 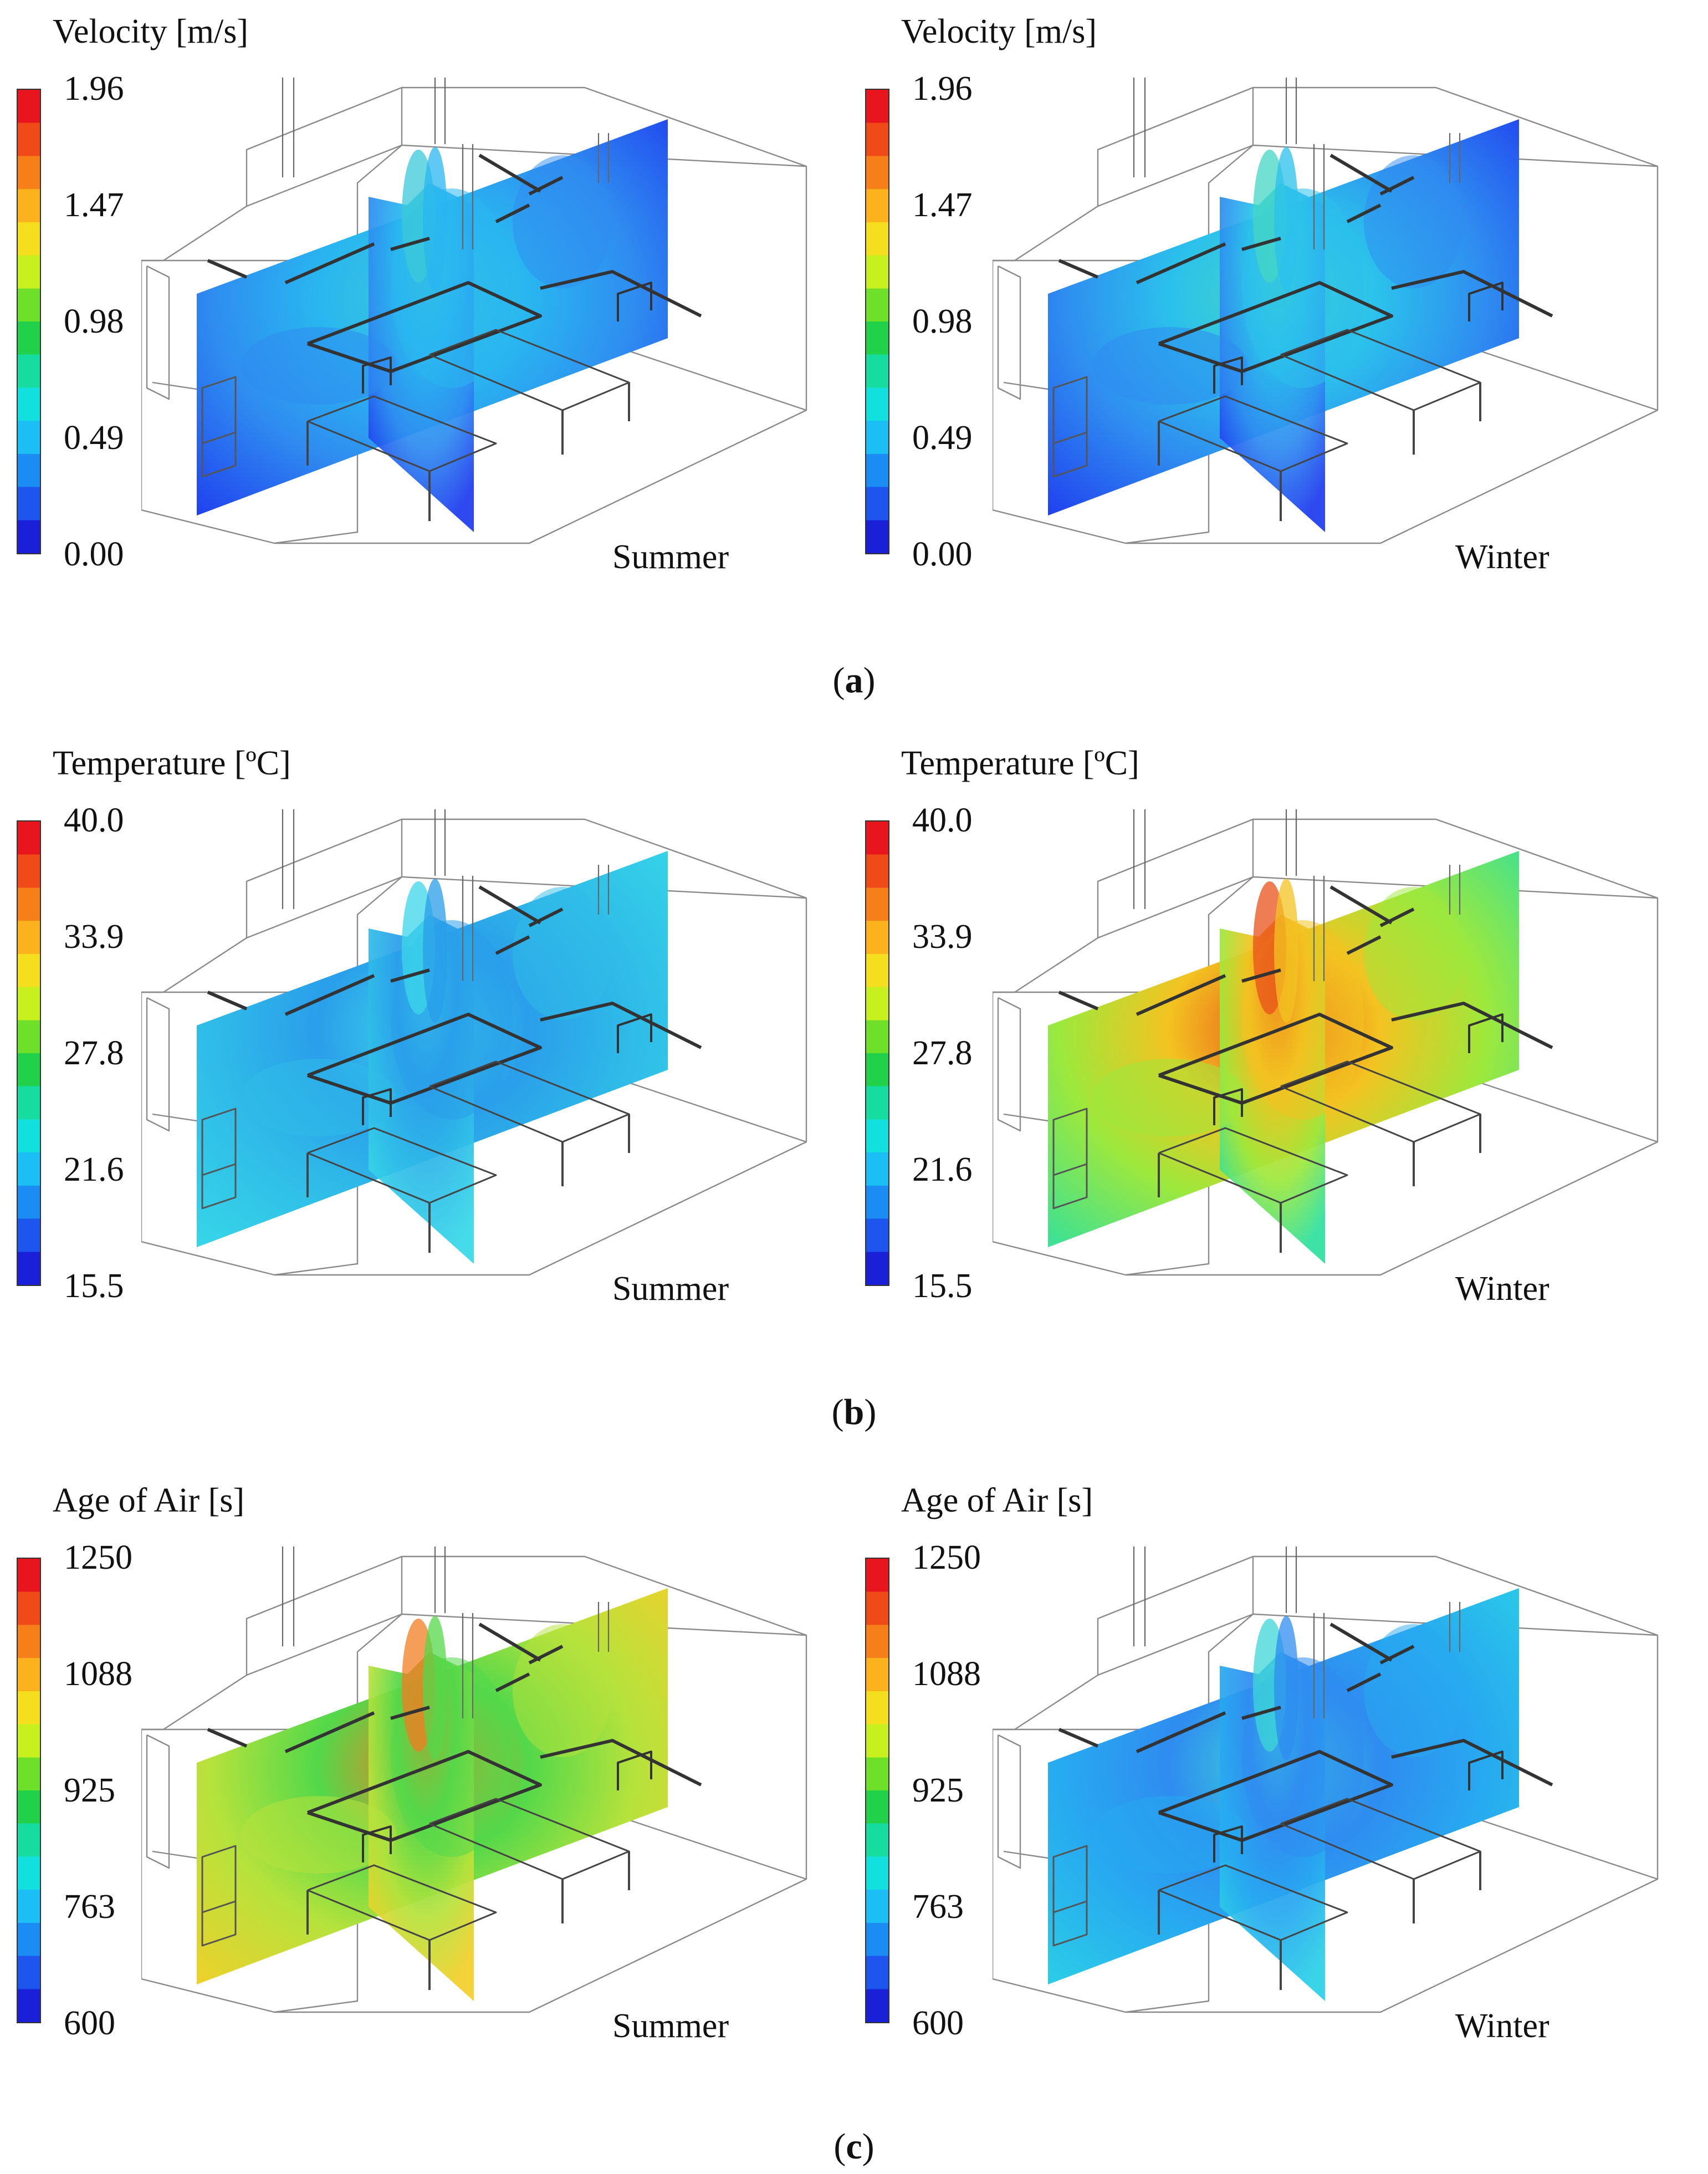 I want to click on legend-tick-label: 763, so click(x=89, y=1907).